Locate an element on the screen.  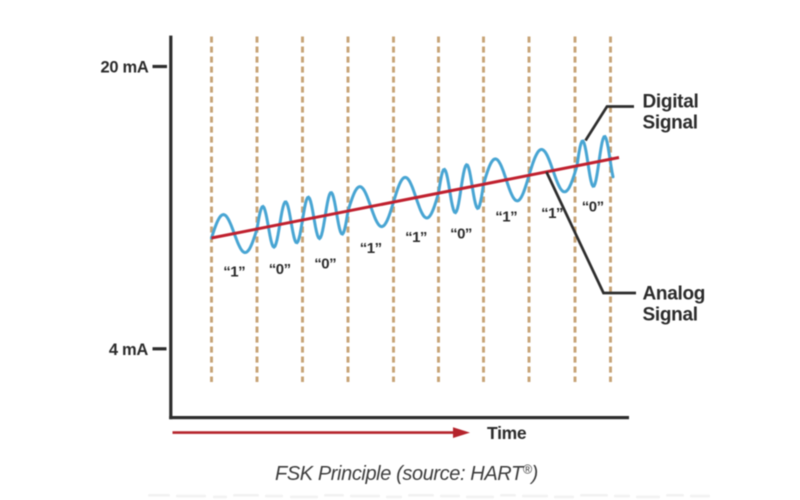
svg-text: Digital is located at coordinates (671, 102).